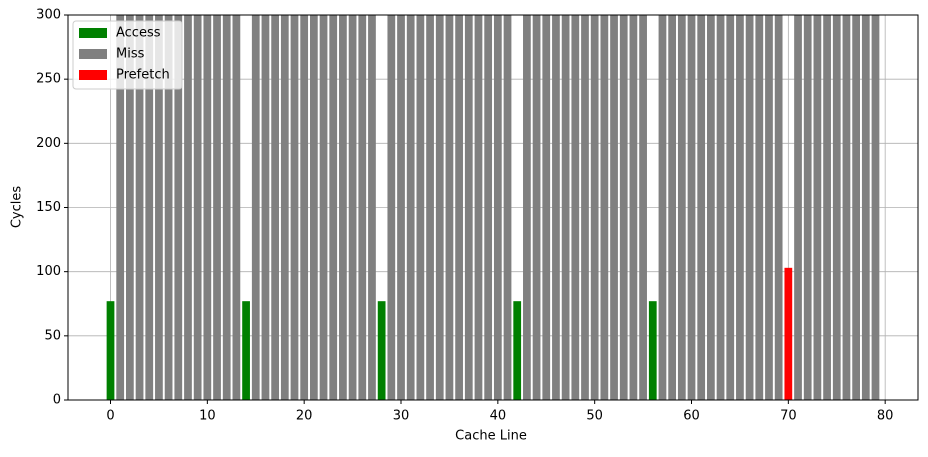 This screenshot has height=457, width=928. I want to click on legend-label: Prefetch, so click(143, 75).